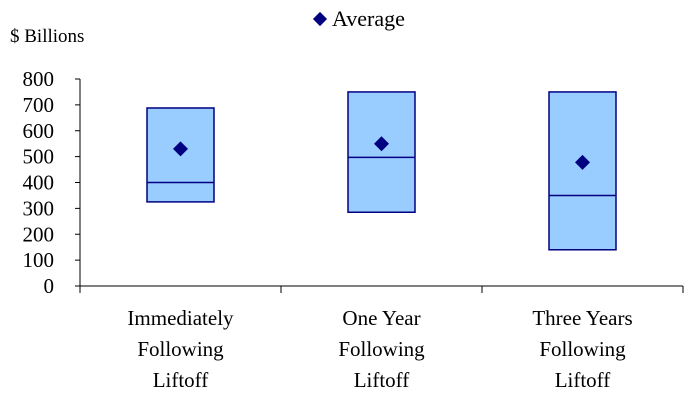 The image size is (689, 394). Describe the element at coordinates (381, 318) in the screenshot. I see `x-category-label: One Year` at that location.